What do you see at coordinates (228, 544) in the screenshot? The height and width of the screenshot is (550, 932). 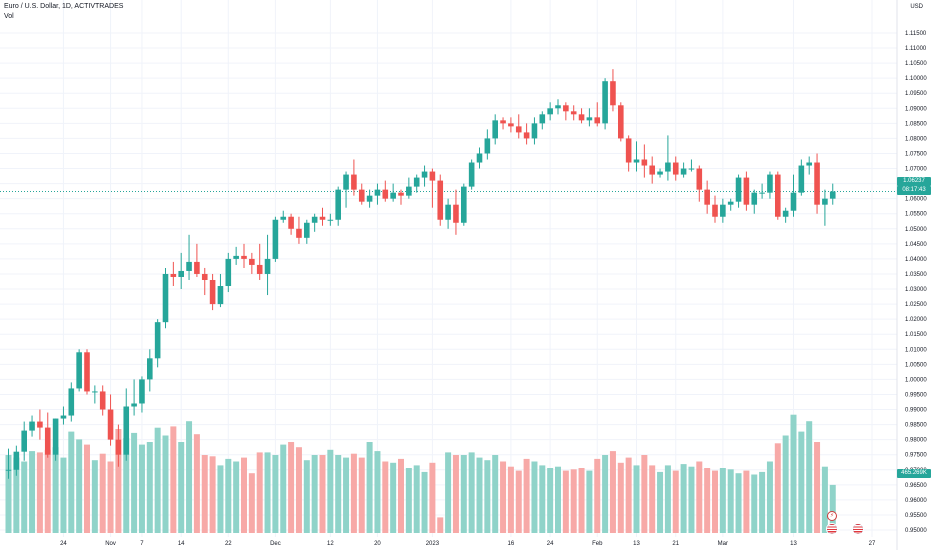 I see `time-tick-label: 22` at bounding box center [228, 544].